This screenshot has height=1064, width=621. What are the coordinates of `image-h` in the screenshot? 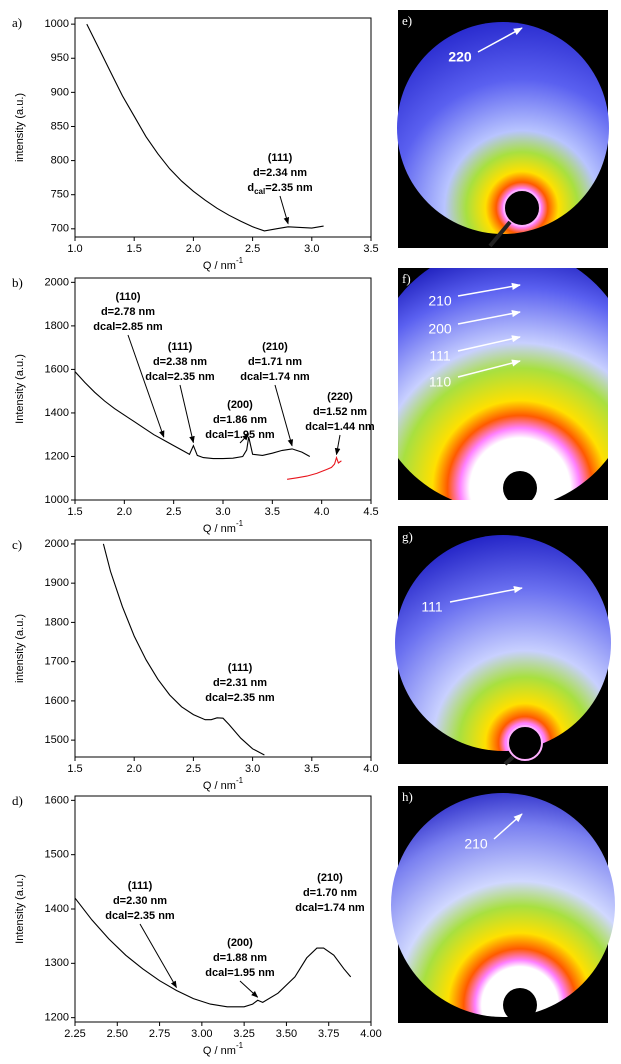 It's located at (503, 904).